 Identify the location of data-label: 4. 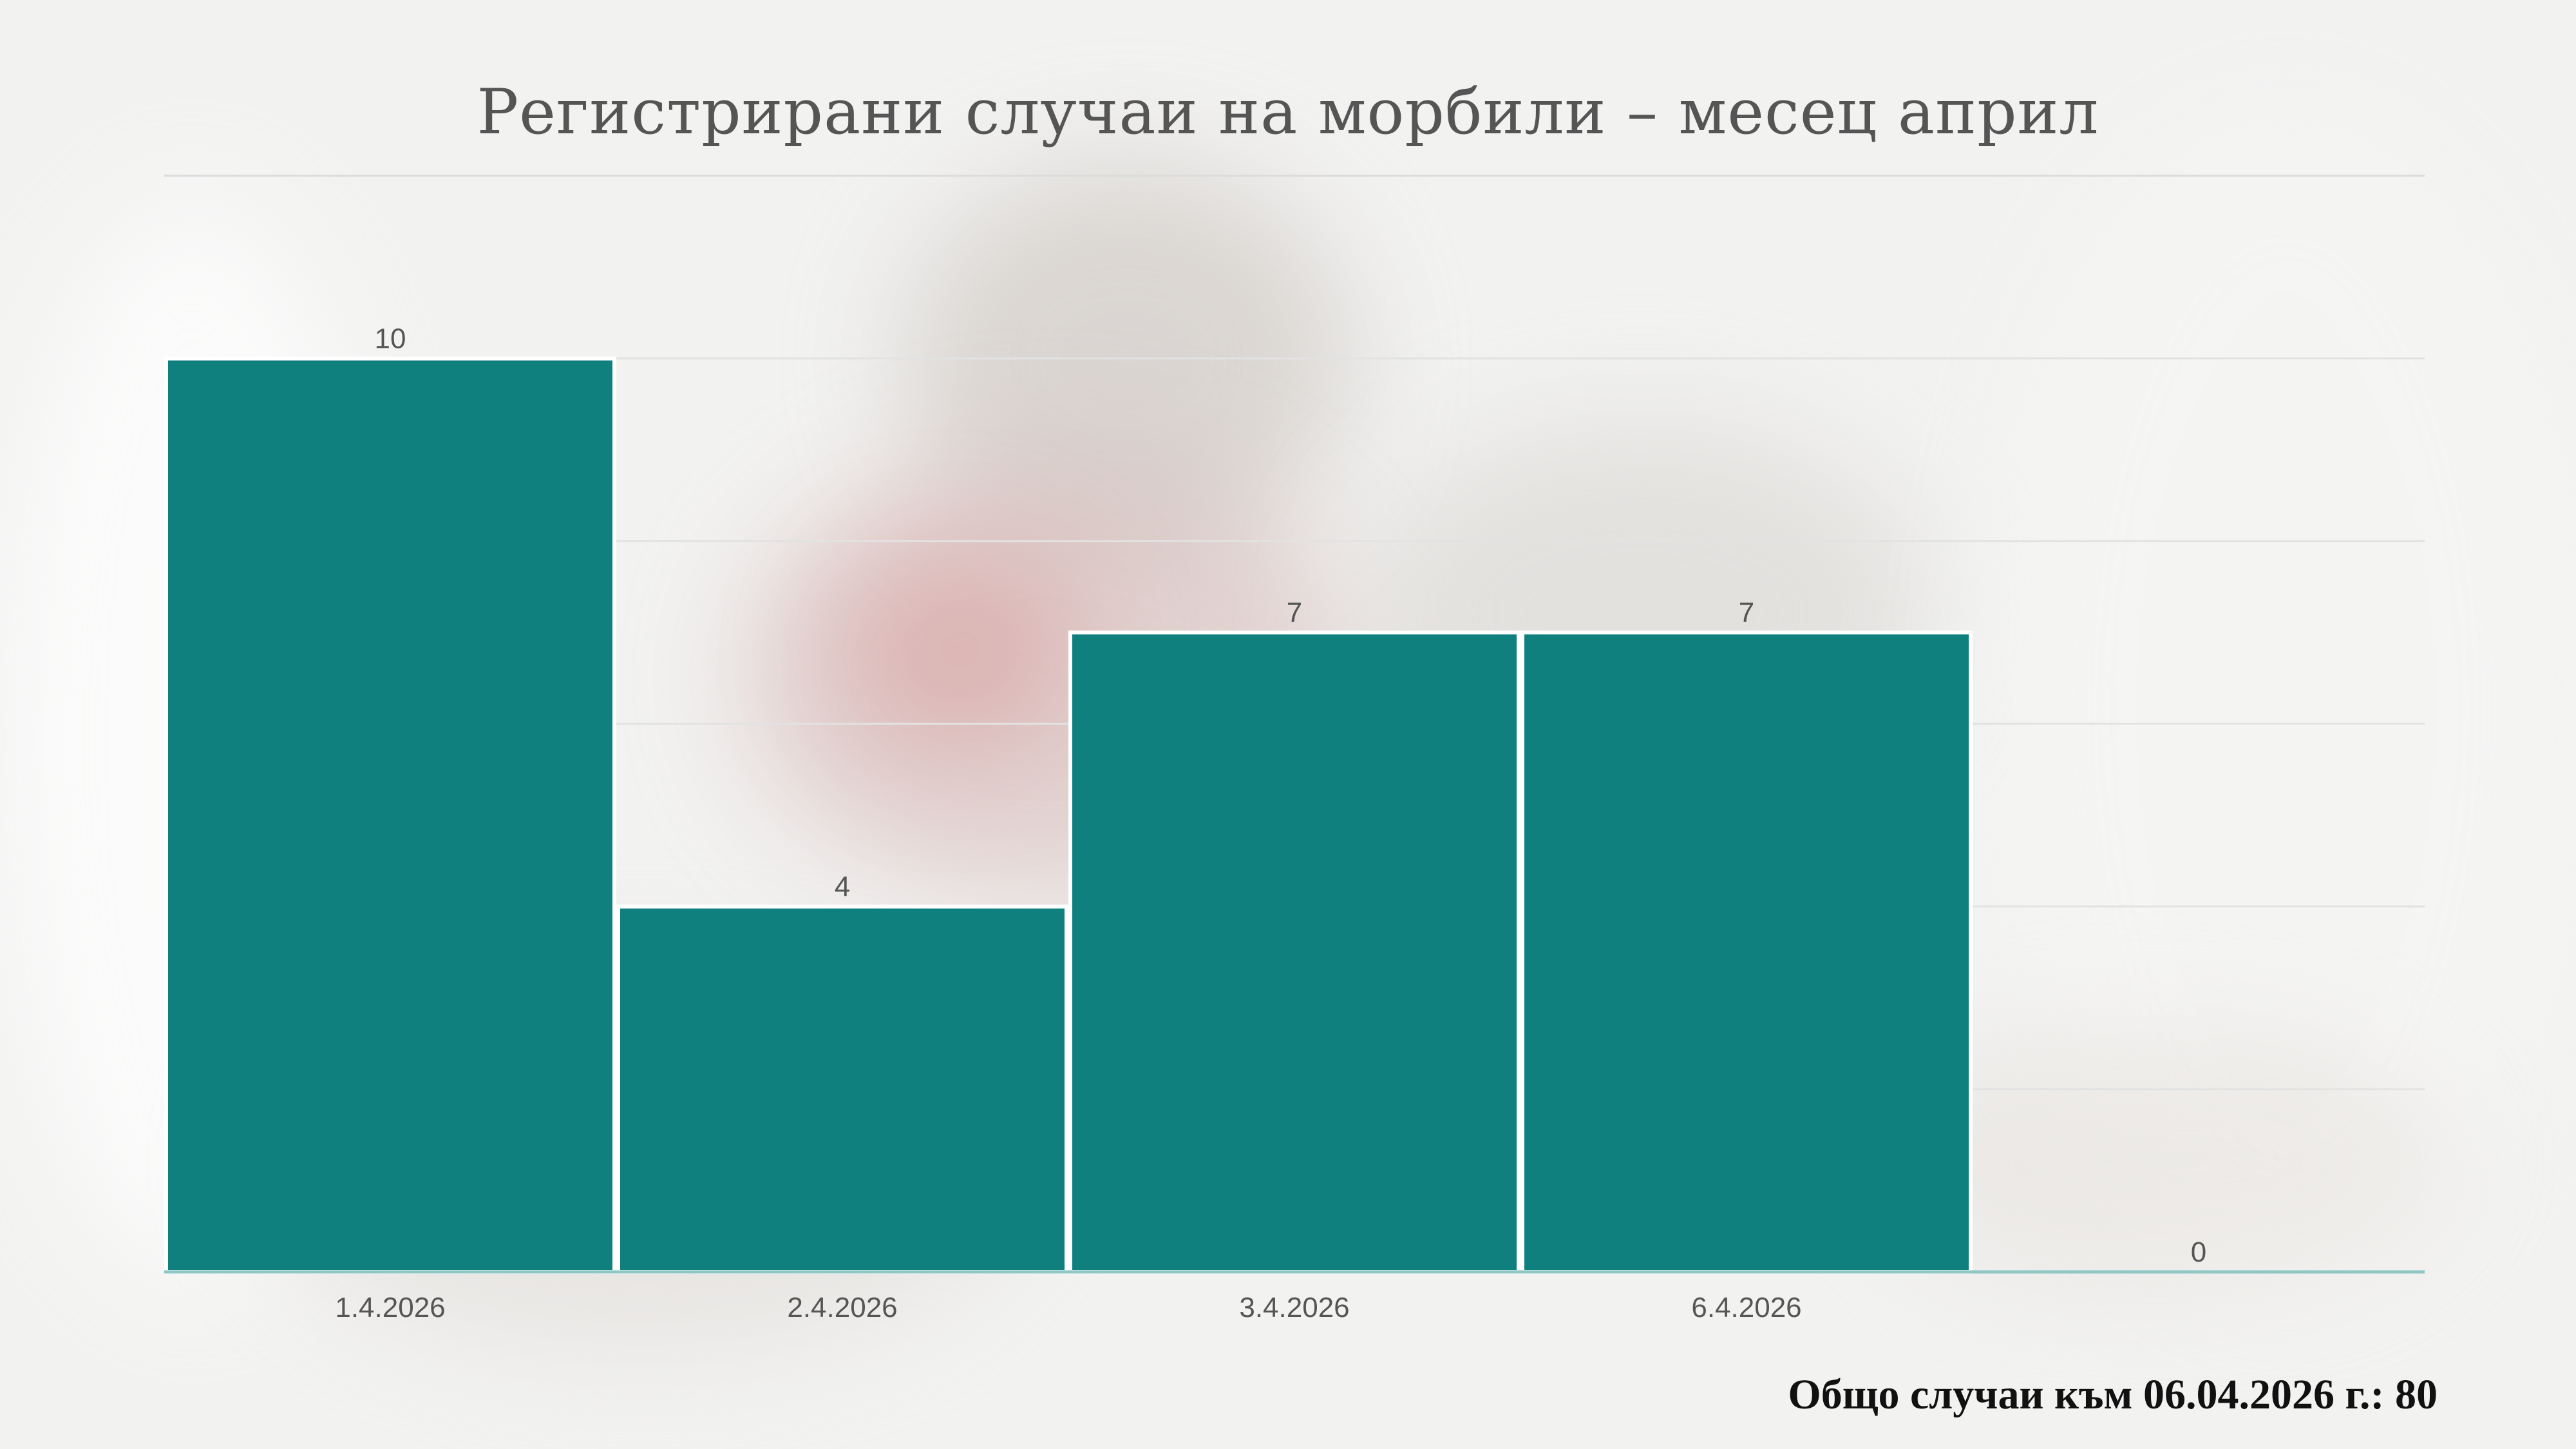
(843, 887).